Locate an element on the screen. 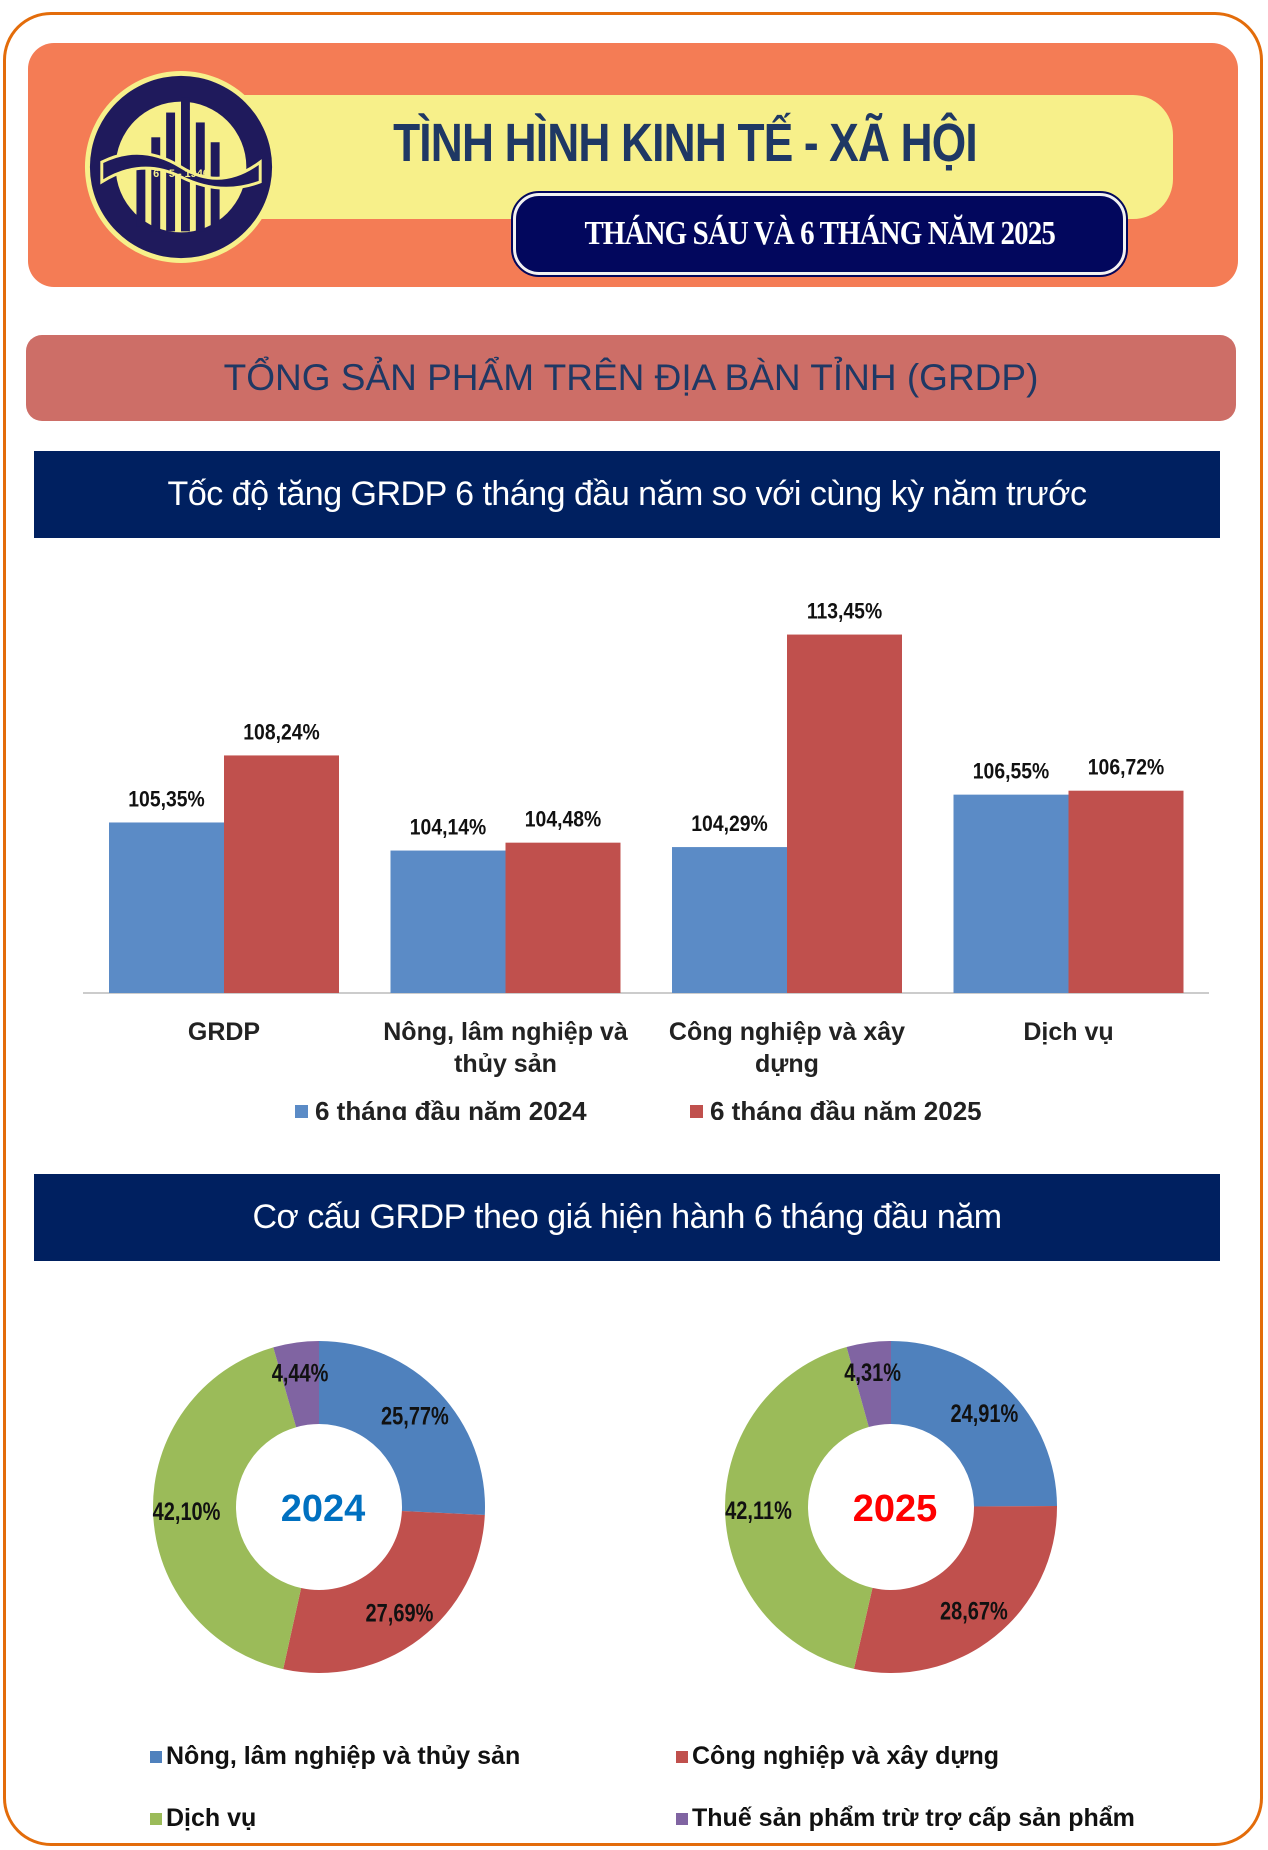  legend-taxes: Thuế sản phẩm trừ trợ cấp sản phẩm is located at coordinates (905, 1818).